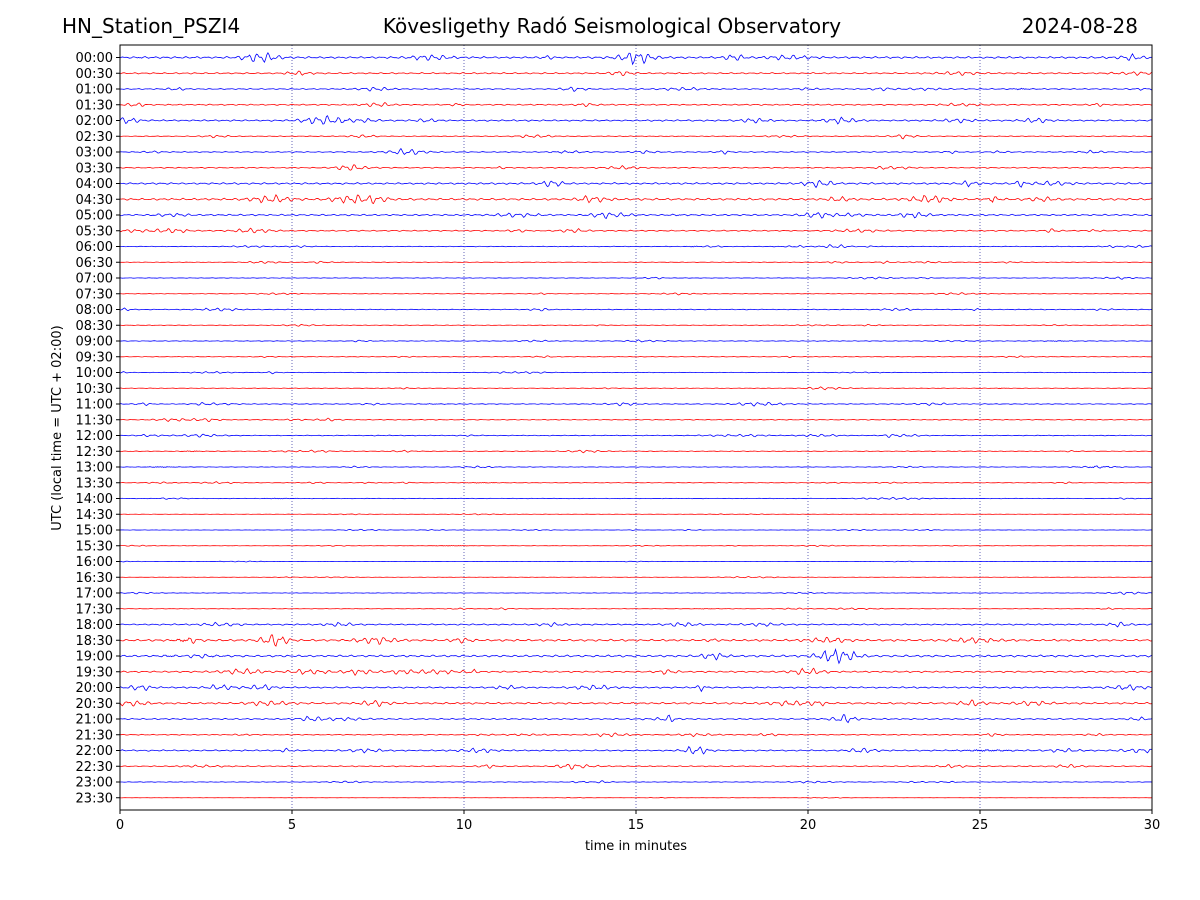  Describe the element at coordinates (636, 656) in the screenshot. I see `trace-19:00` at that location.